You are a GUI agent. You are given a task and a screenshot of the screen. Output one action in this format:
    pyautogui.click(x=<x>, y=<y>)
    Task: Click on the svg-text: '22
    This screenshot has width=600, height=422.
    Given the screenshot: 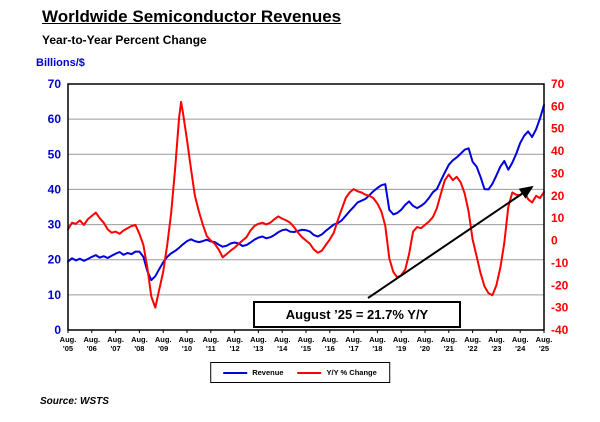 What is the action you would take?
    pyautogui.click(x=473, y=348)
    